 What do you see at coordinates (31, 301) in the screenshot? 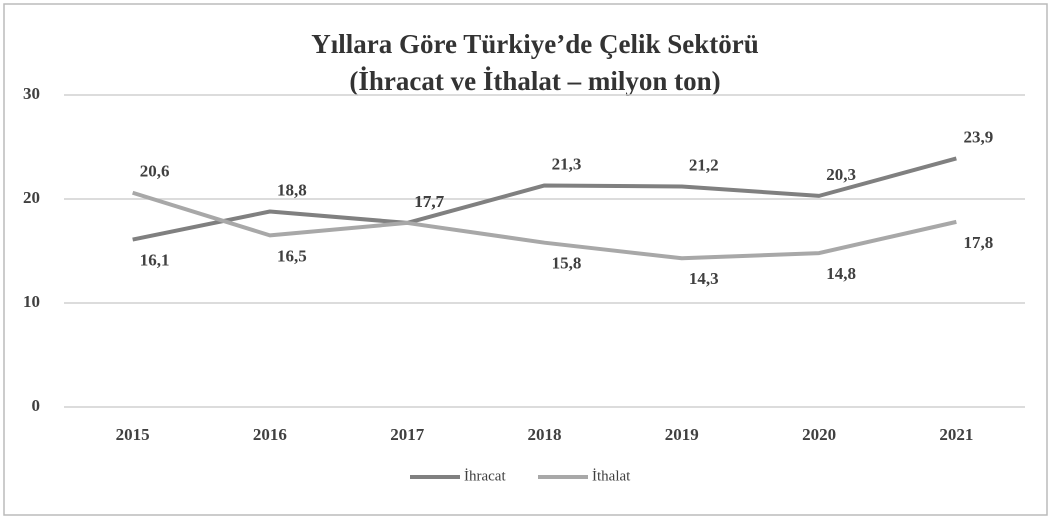
I see `y-tick-label: 10` at bounding box center [31, 301].